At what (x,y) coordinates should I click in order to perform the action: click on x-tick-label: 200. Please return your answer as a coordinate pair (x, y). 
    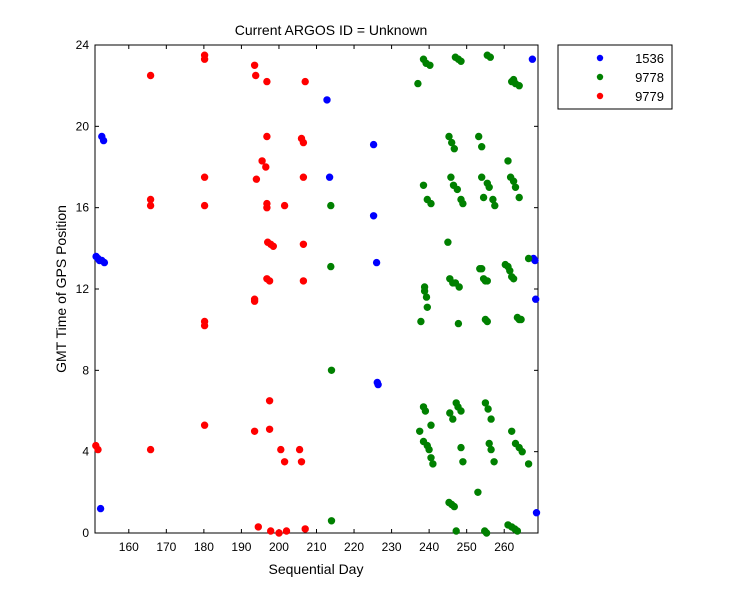
    Looking at the image, I should click on (279, 547).